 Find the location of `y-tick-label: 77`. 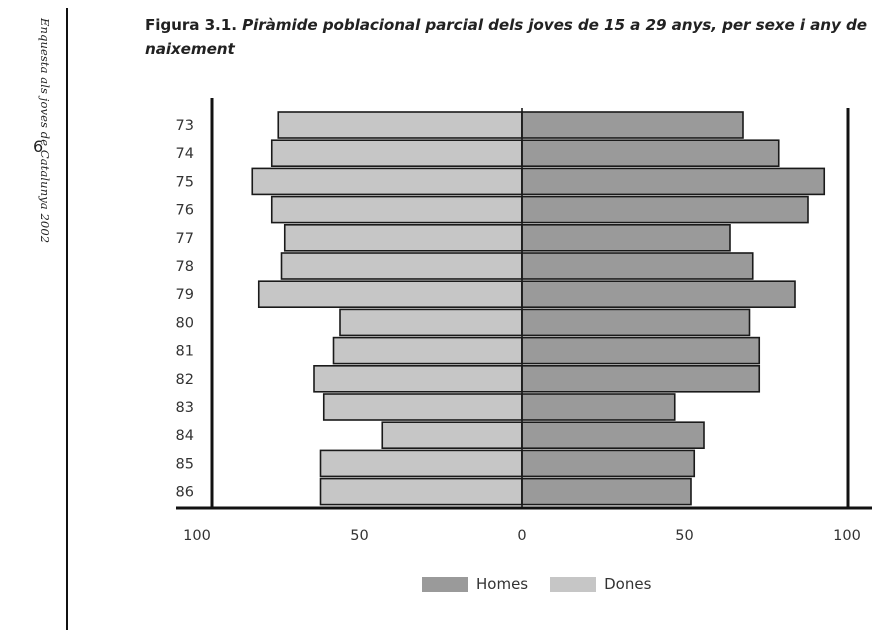

y-tick-label: 77 is located at coordinates (185, 239).